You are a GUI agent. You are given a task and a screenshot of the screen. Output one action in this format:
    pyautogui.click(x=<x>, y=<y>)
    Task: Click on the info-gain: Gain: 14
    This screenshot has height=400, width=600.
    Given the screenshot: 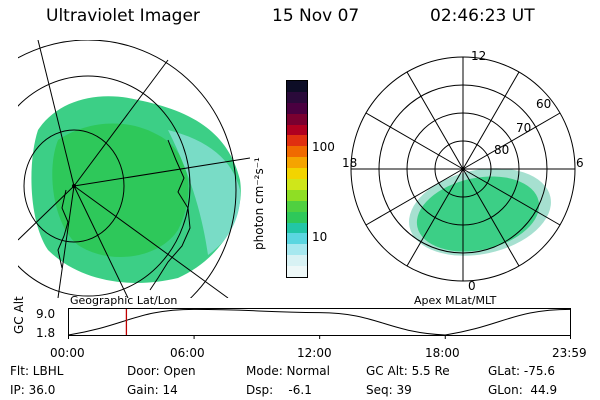 What is the action you would take?
    pyautogui.click(x=152, y=390)
    